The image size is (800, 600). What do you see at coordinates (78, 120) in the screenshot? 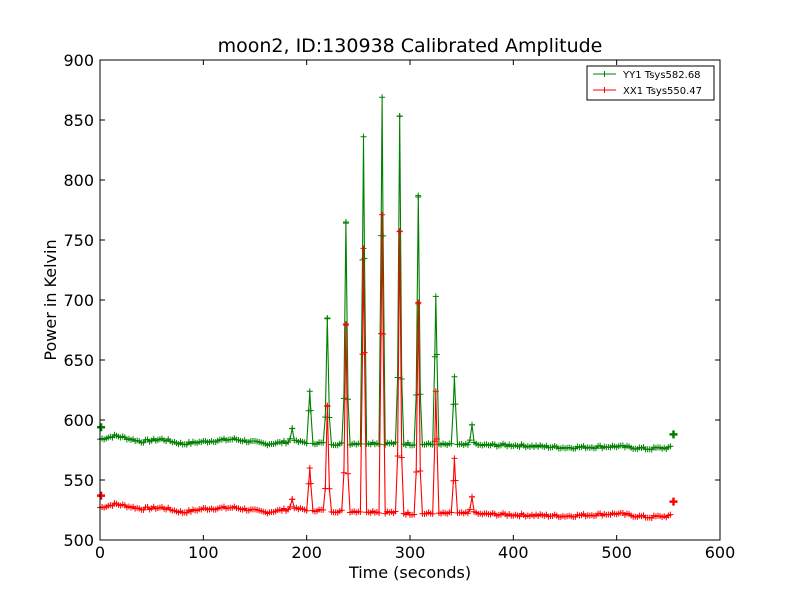
I see `y-tick-label: 850` at bounding box center [78, 120].